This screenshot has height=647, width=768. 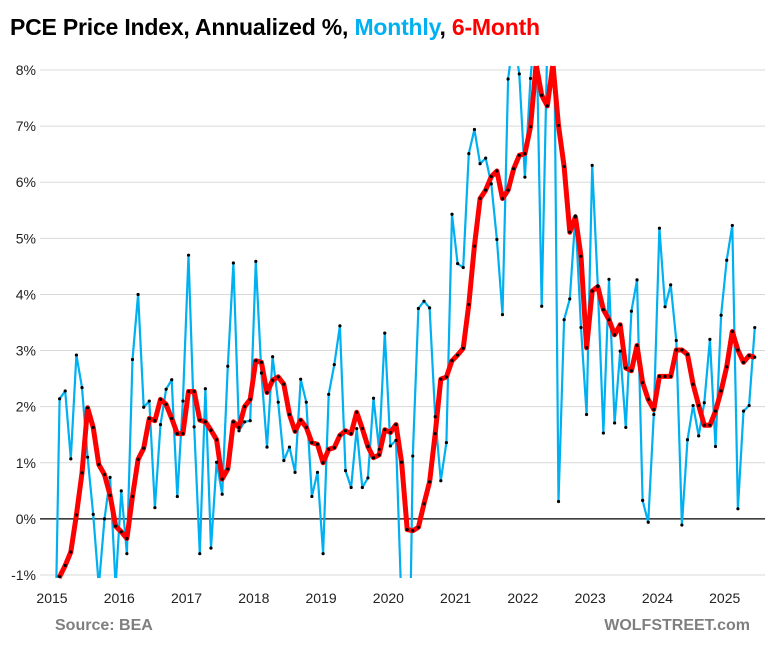 What do you see at coordinates (26, 519) in the screenshot?
I see `y-tick-label: 0%` at bounding box center [26, 519].